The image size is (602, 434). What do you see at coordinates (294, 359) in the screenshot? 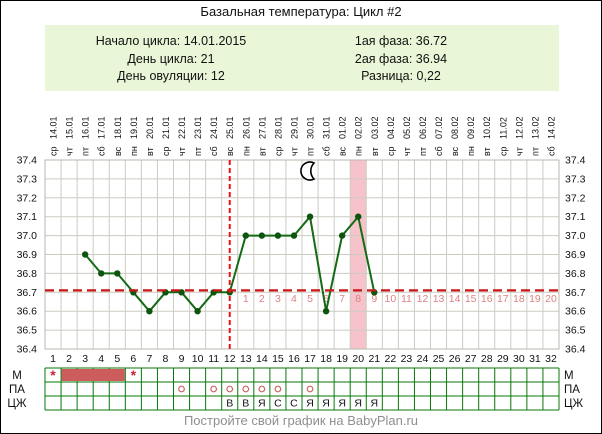
I see `day-number-label: 16` at bounding box center [294, 359].